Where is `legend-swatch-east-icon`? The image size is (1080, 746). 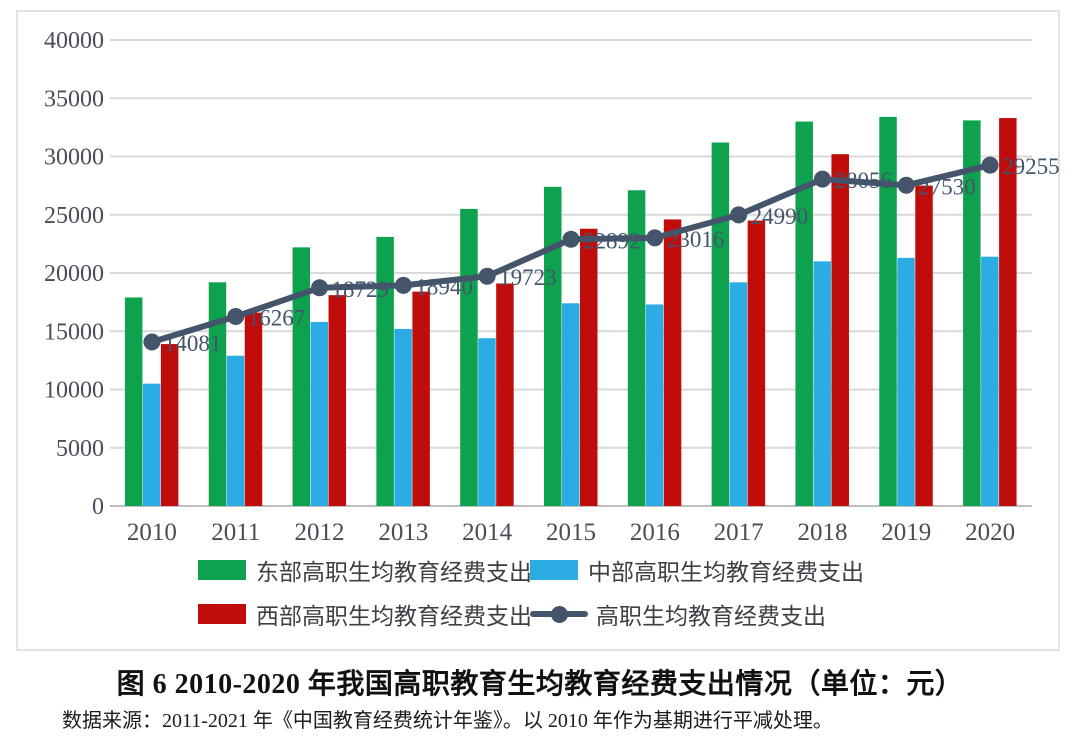 legend-swatch-east-icon is located at coordinates (222, 570).